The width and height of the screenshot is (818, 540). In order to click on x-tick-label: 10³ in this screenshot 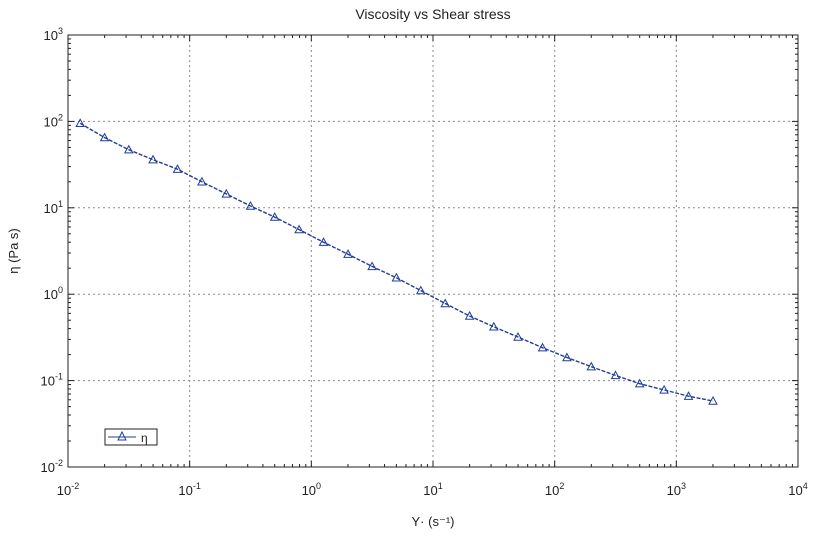, I will do `click(676, 489)`.